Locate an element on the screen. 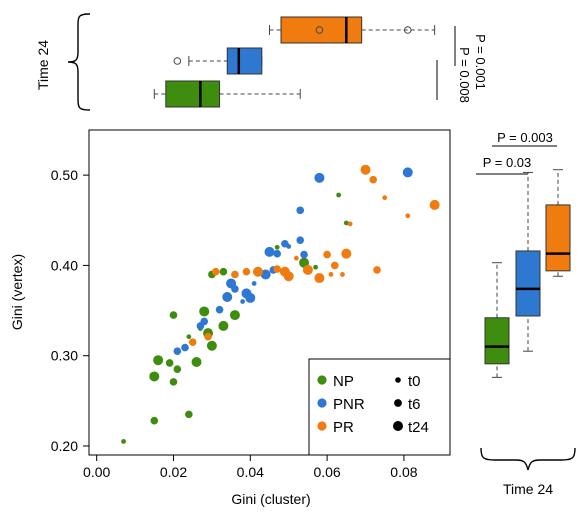 The width and height of the screenshot is (586, 512). legend-label-t24: t24 is located at coordinates (418, 427).